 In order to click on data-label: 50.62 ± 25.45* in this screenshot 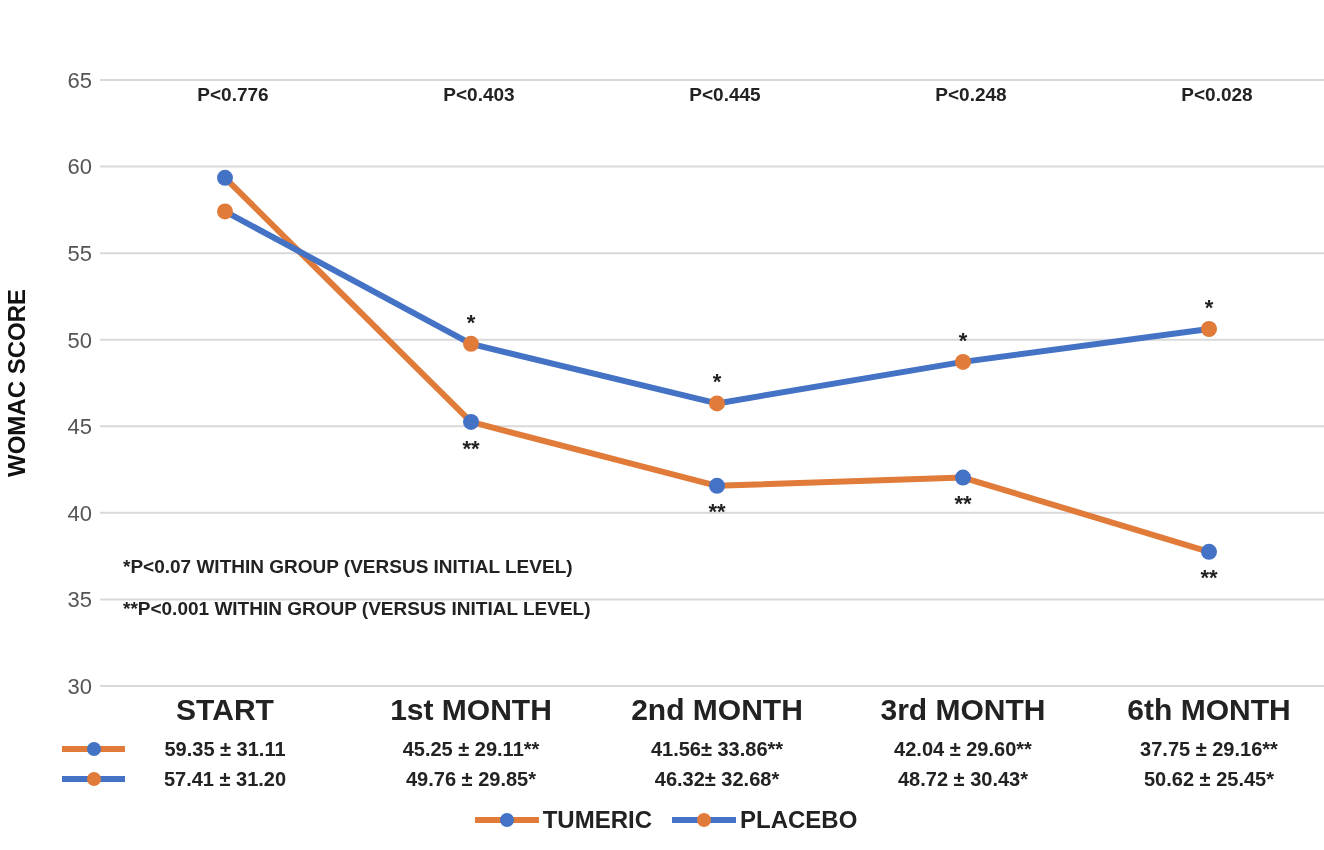, I will do `click(1209, 779)`.